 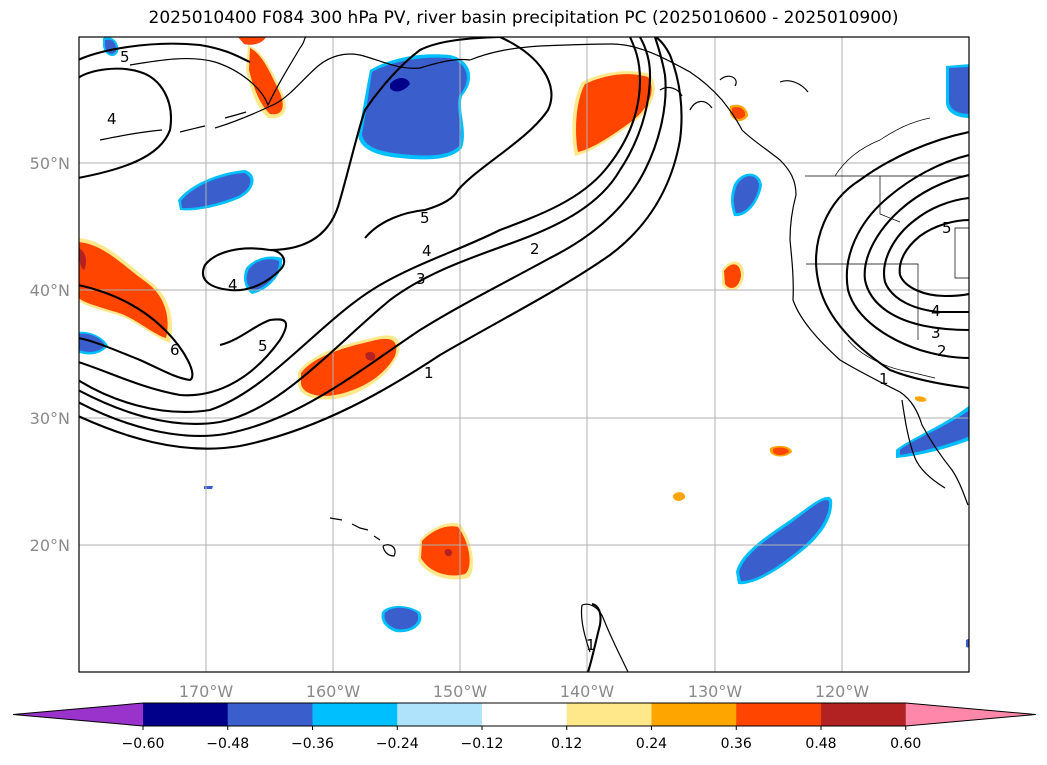 I want to click on political-borders, so click(x=887, y=248).